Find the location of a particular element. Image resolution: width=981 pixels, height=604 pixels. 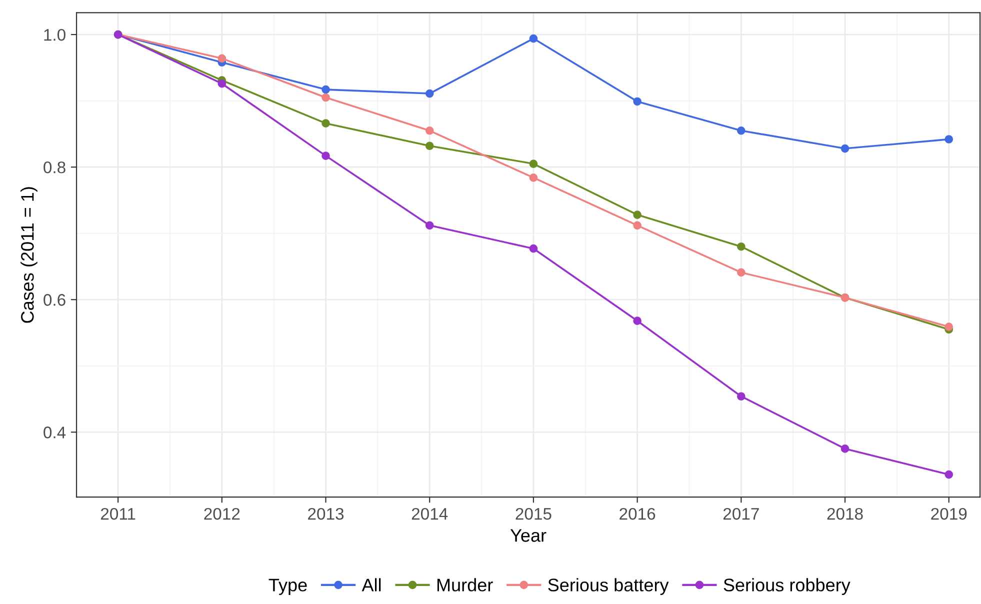

x-tick-label: 2016 is located at coordinates (638, 514).